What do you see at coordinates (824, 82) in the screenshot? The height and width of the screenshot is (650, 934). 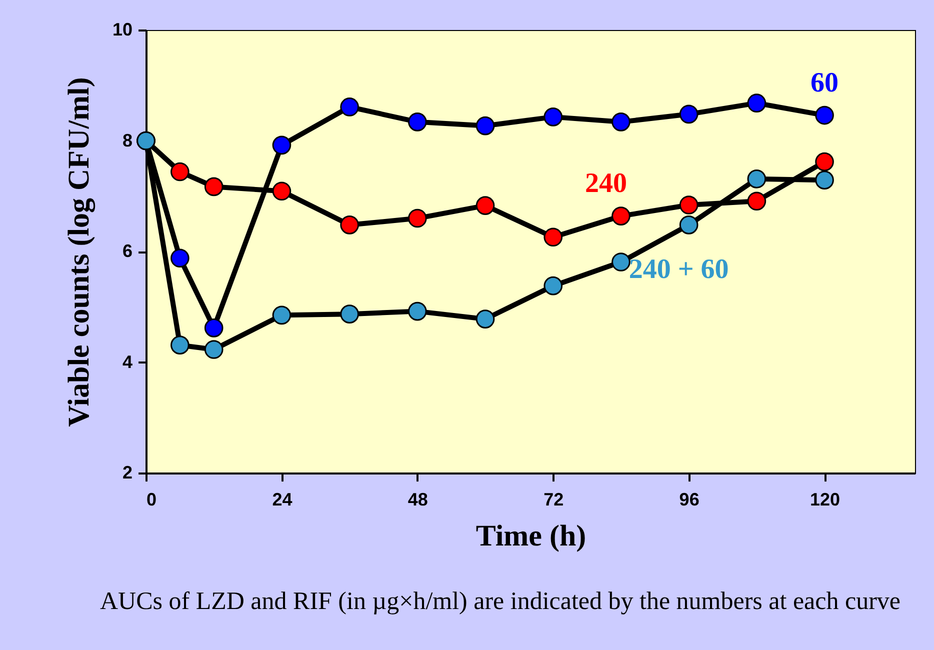 I see `series-label: 60` at bounding box center [824, 82].